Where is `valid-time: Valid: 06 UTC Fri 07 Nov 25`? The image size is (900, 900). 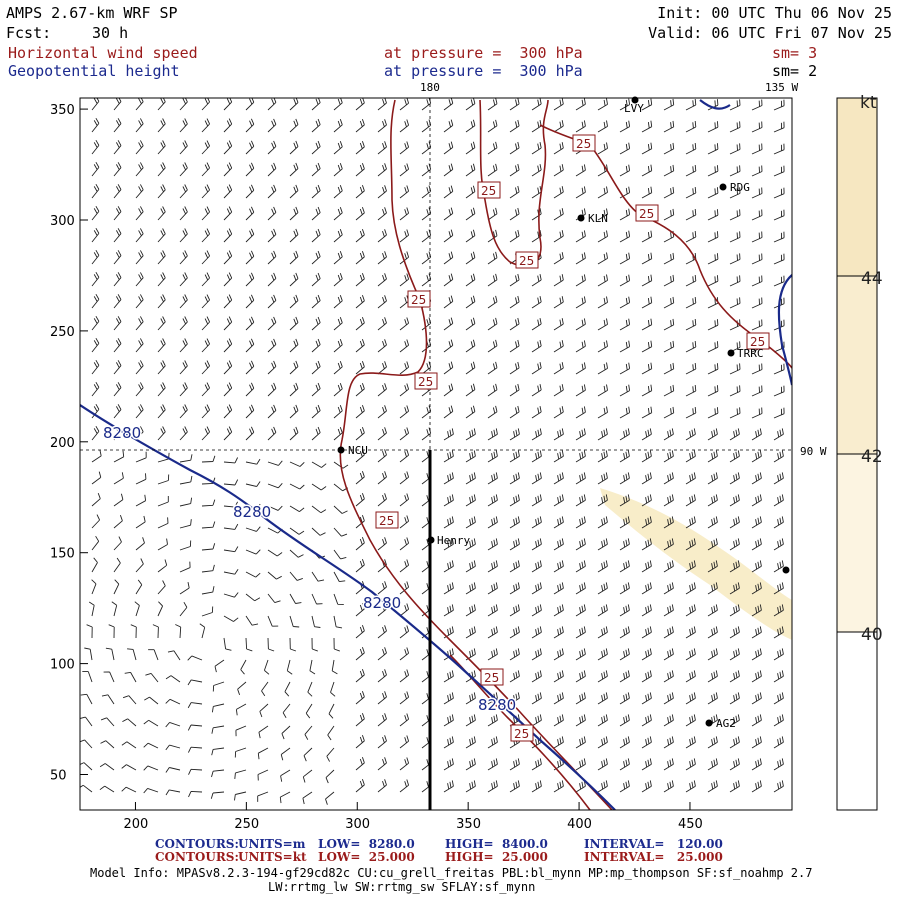
valid-time: Valid: 06 UTC Fri 07 Nov 25 is located at coordinates (770, 33).